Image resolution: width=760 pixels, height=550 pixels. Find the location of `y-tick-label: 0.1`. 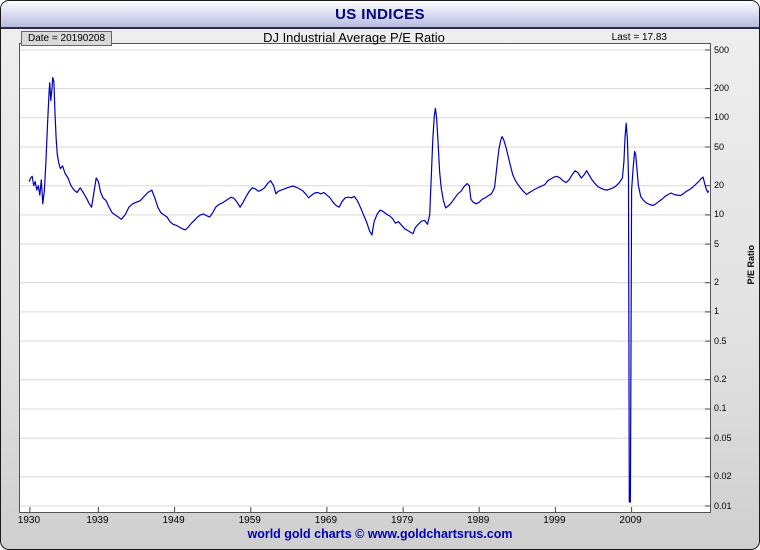

y-tick-label: 0.1 is located at coordinates (720, 408).